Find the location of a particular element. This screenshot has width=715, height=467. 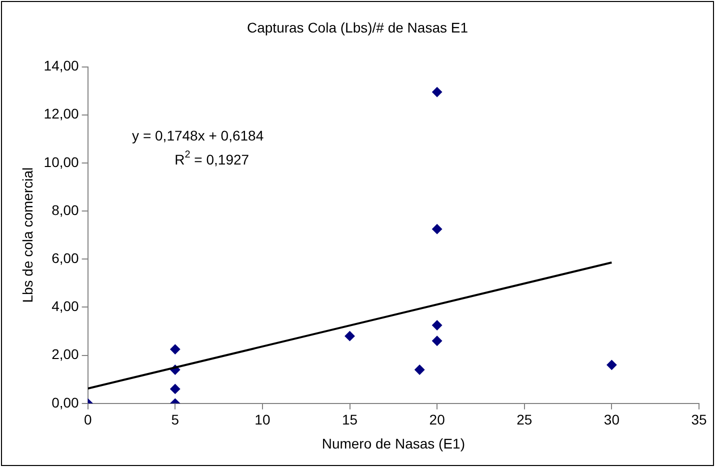

x-tick-label: 30 is located at coordinates (612, 420).